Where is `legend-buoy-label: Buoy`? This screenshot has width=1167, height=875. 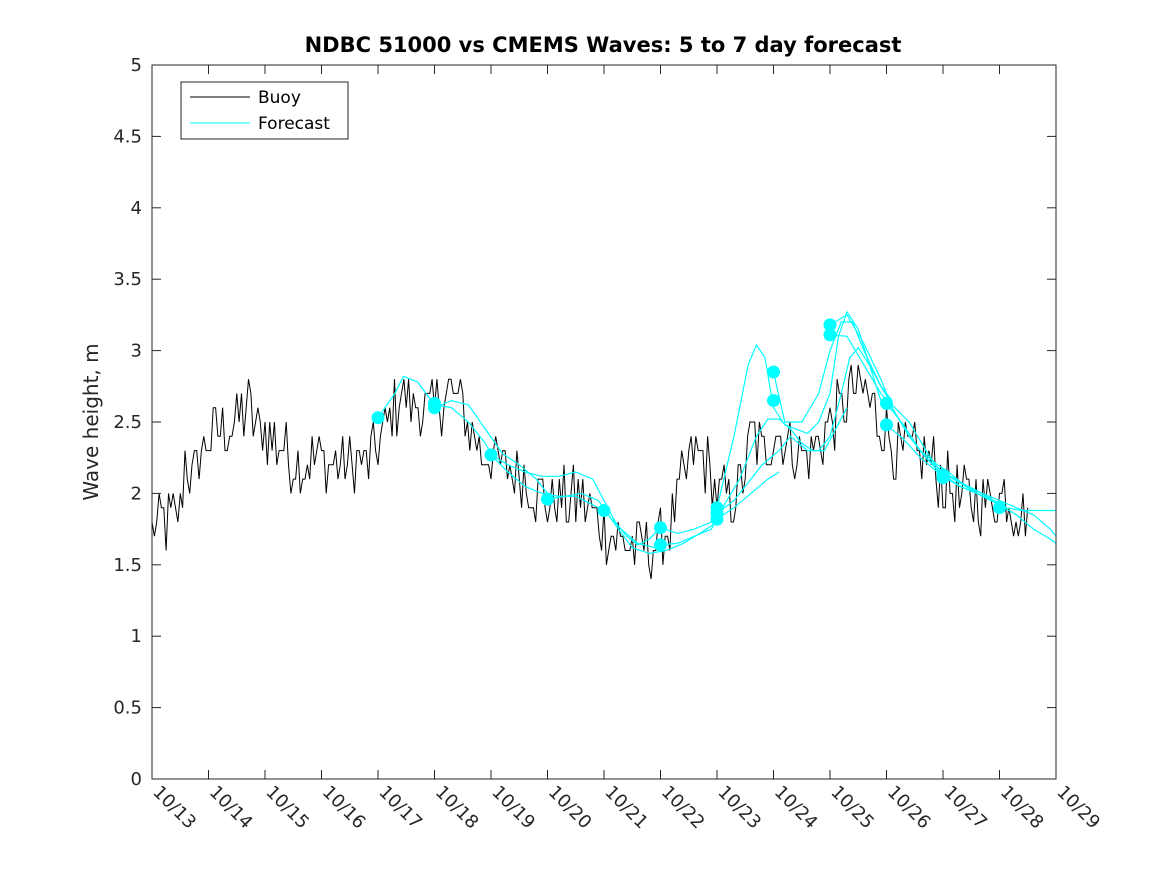 legend-buoy-label: Buoy is located at coordinates (279, 98).